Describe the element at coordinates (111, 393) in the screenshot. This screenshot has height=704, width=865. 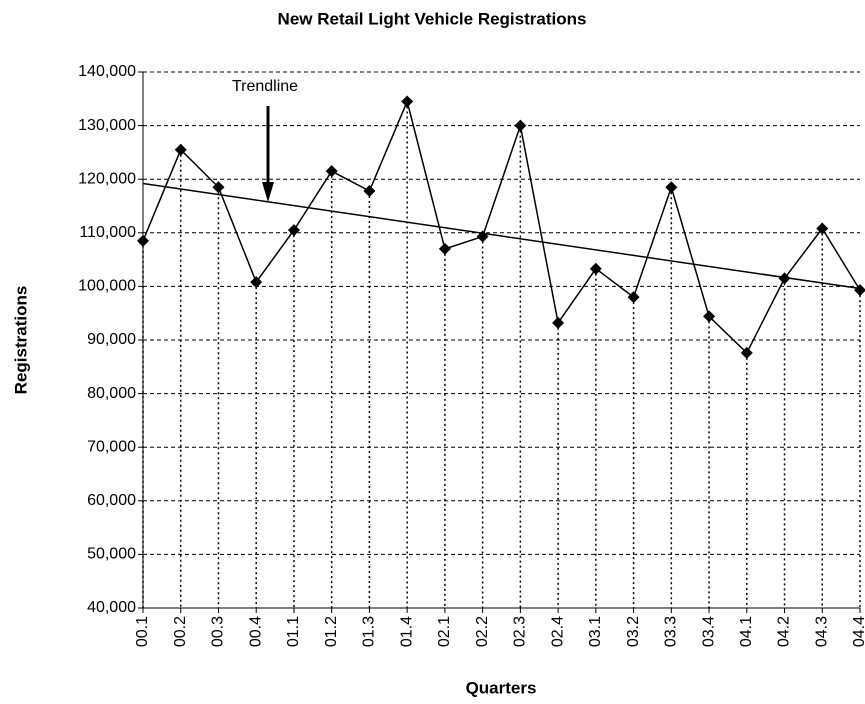
I see `y-tick-label: 80,000` at that location.